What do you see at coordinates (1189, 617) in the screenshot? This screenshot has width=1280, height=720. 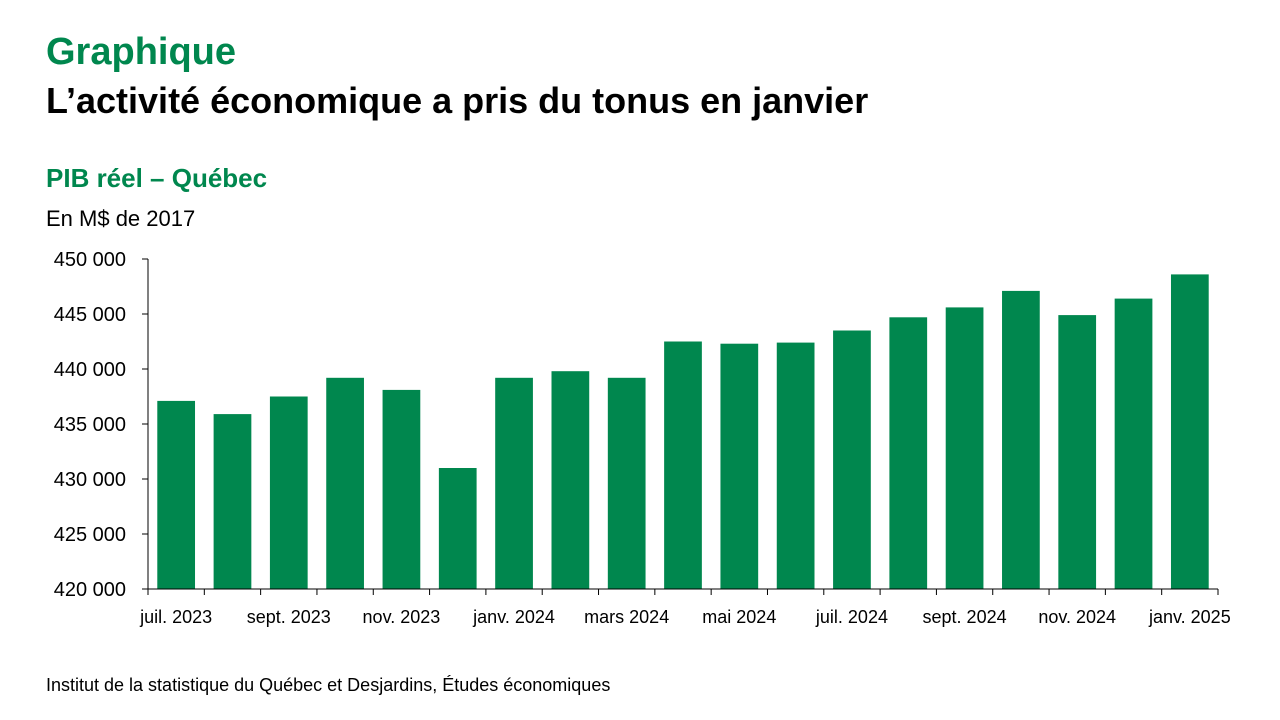 I see `x-tick-label: janv. 2025` at bounding box center [1189, 617].